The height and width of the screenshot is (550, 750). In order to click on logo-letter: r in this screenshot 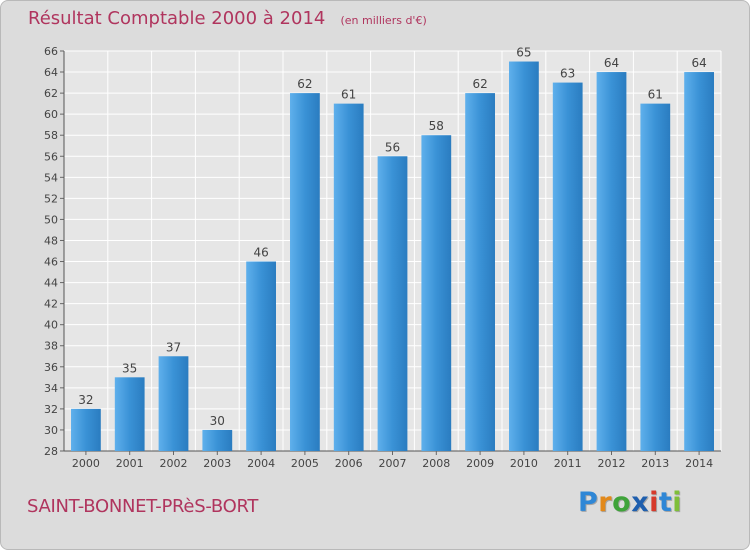, I will do `click(605, 502)`.